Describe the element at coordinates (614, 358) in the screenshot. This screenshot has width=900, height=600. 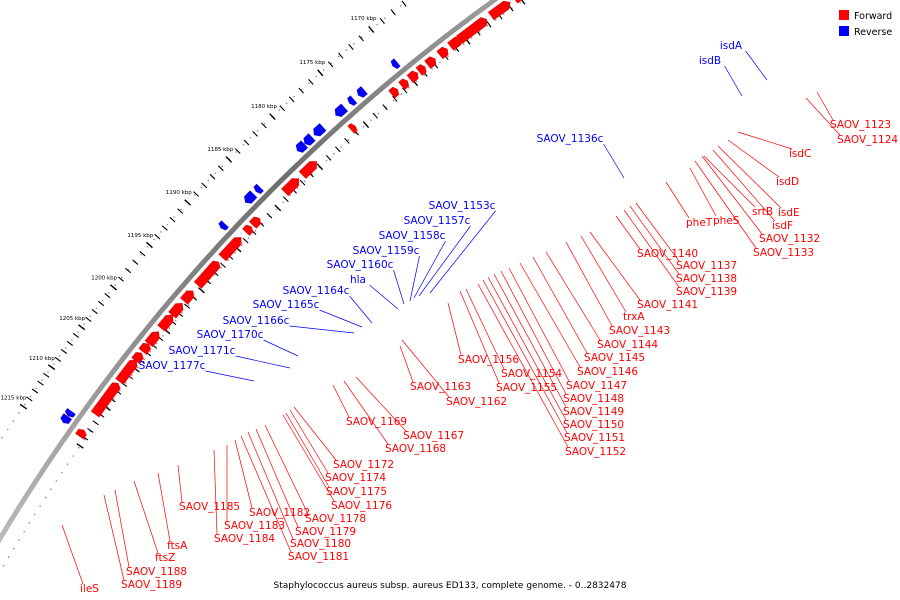
I see `gene-label-saov-1145: SAOV_1145` at that location.